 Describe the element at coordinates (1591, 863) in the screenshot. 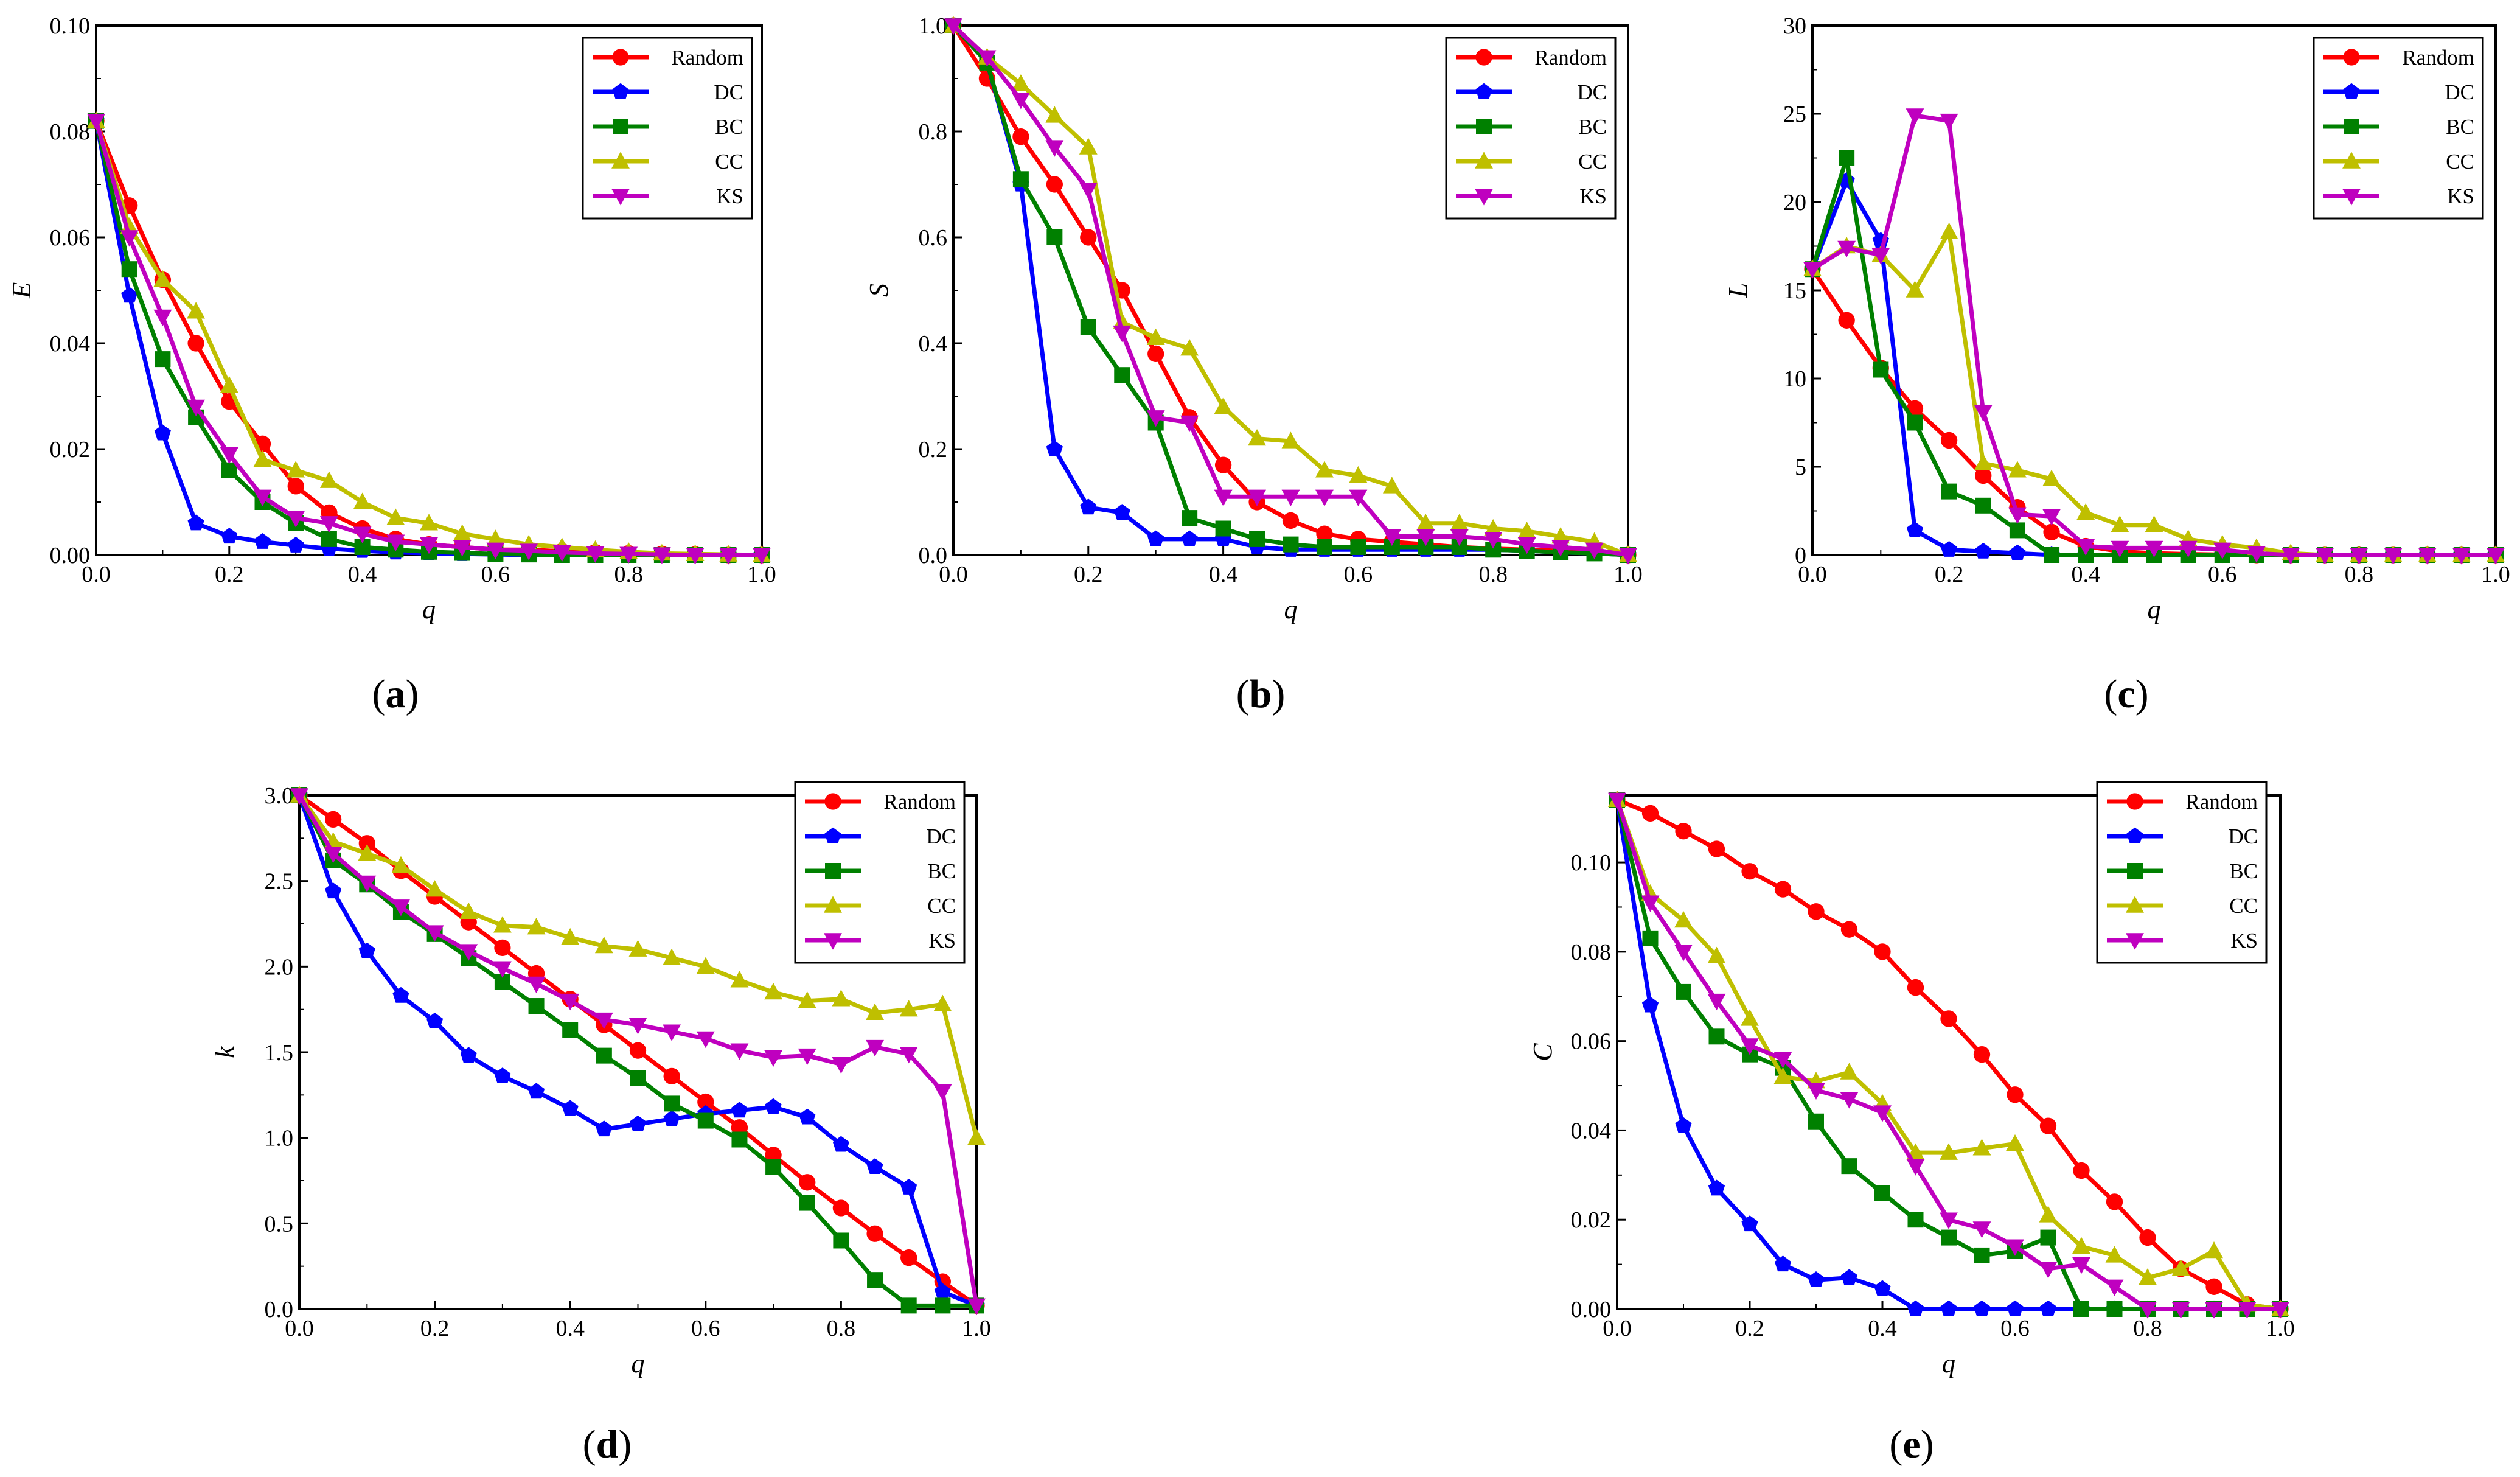

I see `y-tick-label: 0.10` at that location.